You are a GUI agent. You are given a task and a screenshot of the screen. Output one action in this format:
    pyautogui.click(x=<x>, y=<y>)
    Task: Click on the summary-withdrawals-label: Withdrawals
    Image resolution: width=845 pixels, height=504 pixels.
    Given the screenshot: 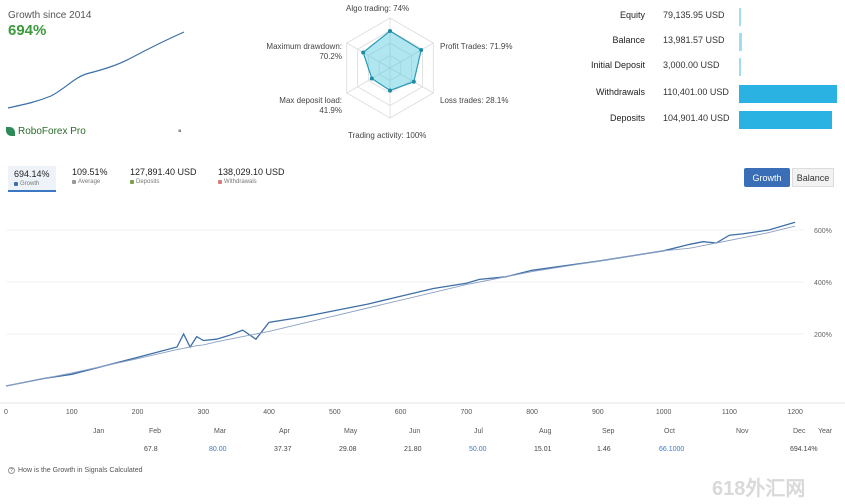 What is the action you would take?
    pyautogui.click(x=240, y=182)
    